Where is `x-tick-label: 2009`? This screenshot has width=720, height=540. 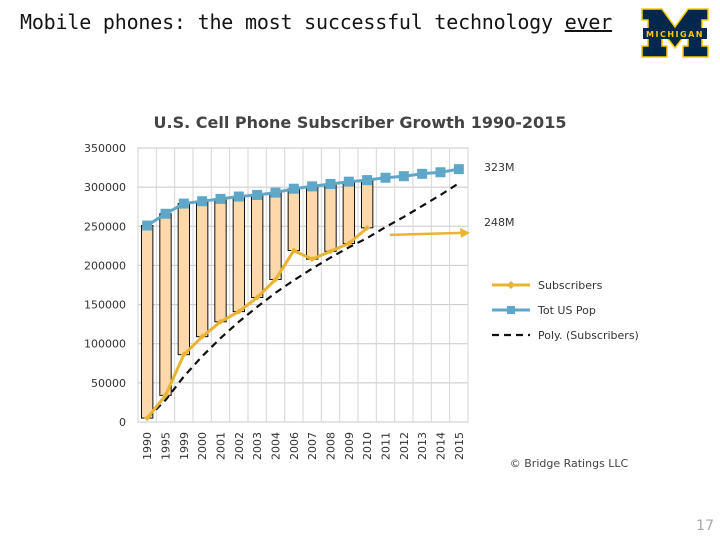
x-tick-label: 2009 is located at coordinates (349, 446).